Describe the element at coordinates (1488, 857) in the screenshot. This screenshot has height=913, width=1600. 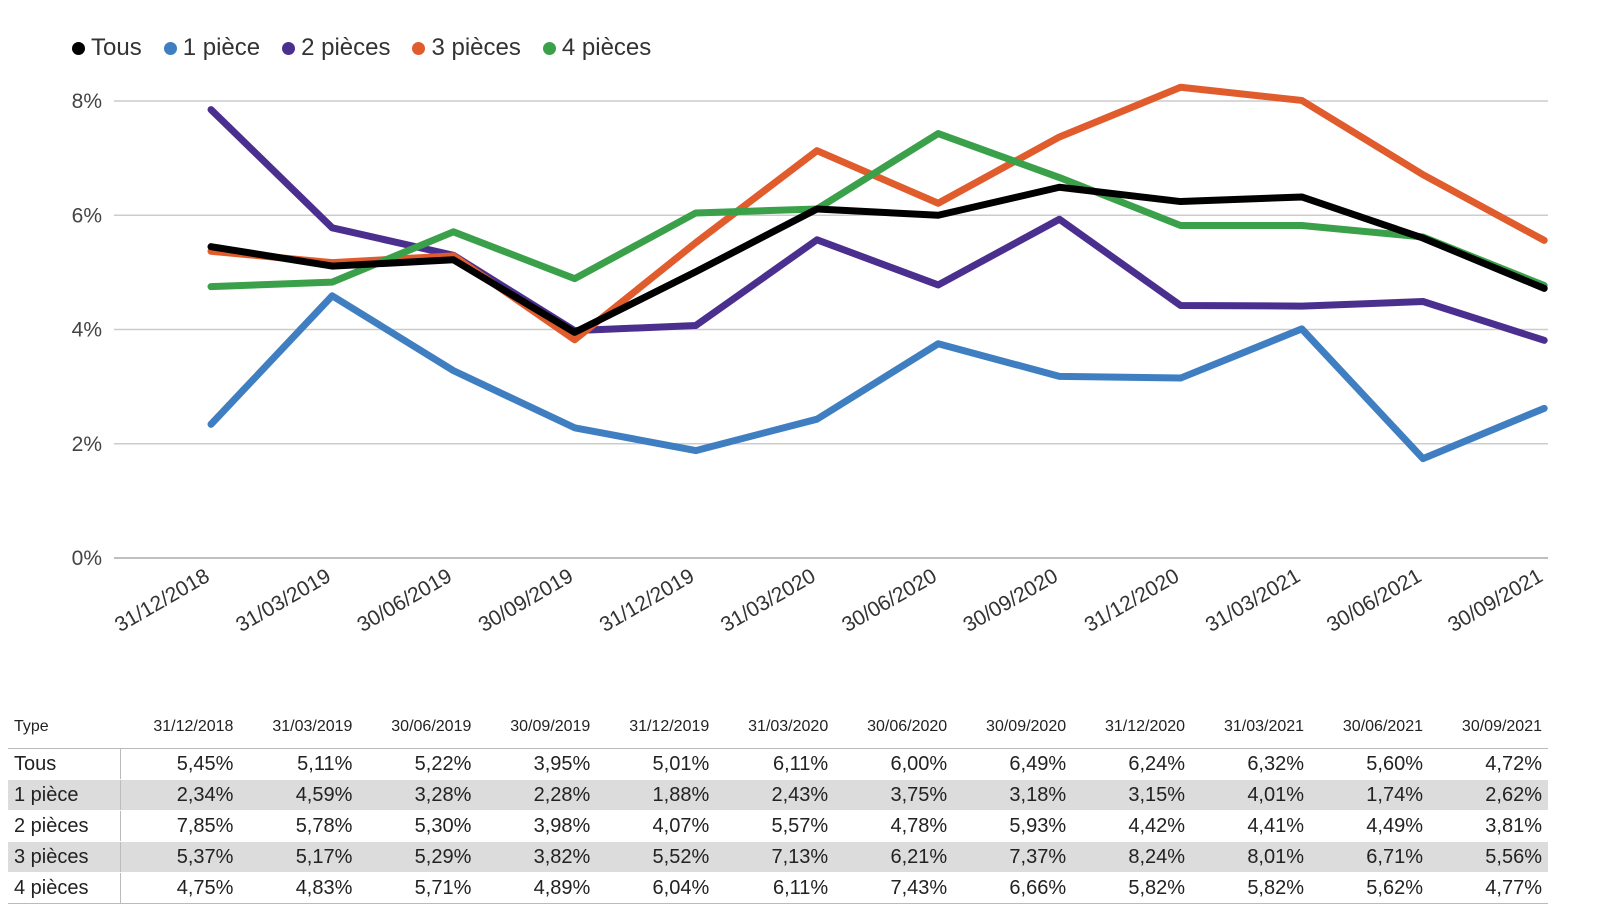
I see `table-cell: 5,56%` at that location.